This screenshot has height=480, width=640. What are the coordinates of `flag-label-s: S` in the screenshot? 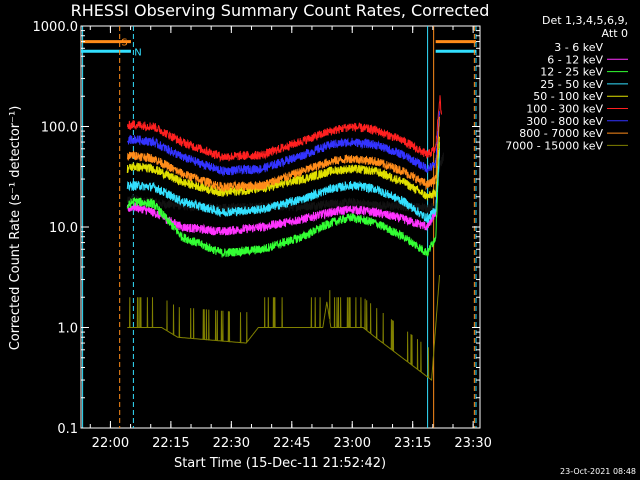 It's located at (124, 43).